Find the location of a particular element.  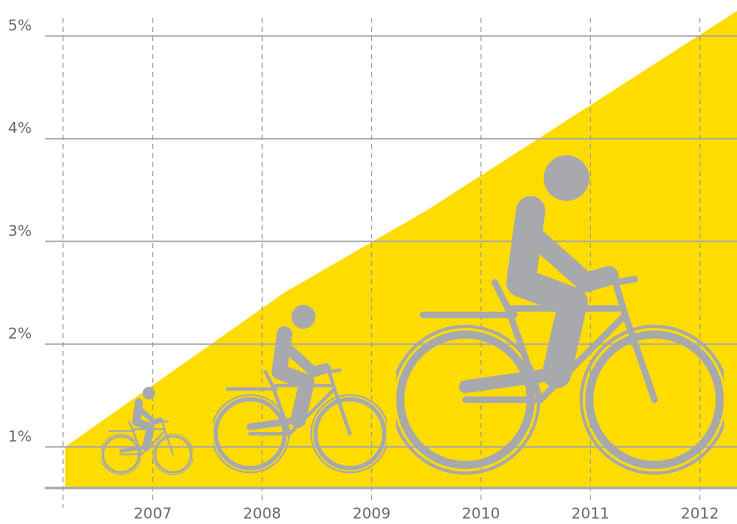

y-tick-label: 1% is located at coordinates (20, 436).